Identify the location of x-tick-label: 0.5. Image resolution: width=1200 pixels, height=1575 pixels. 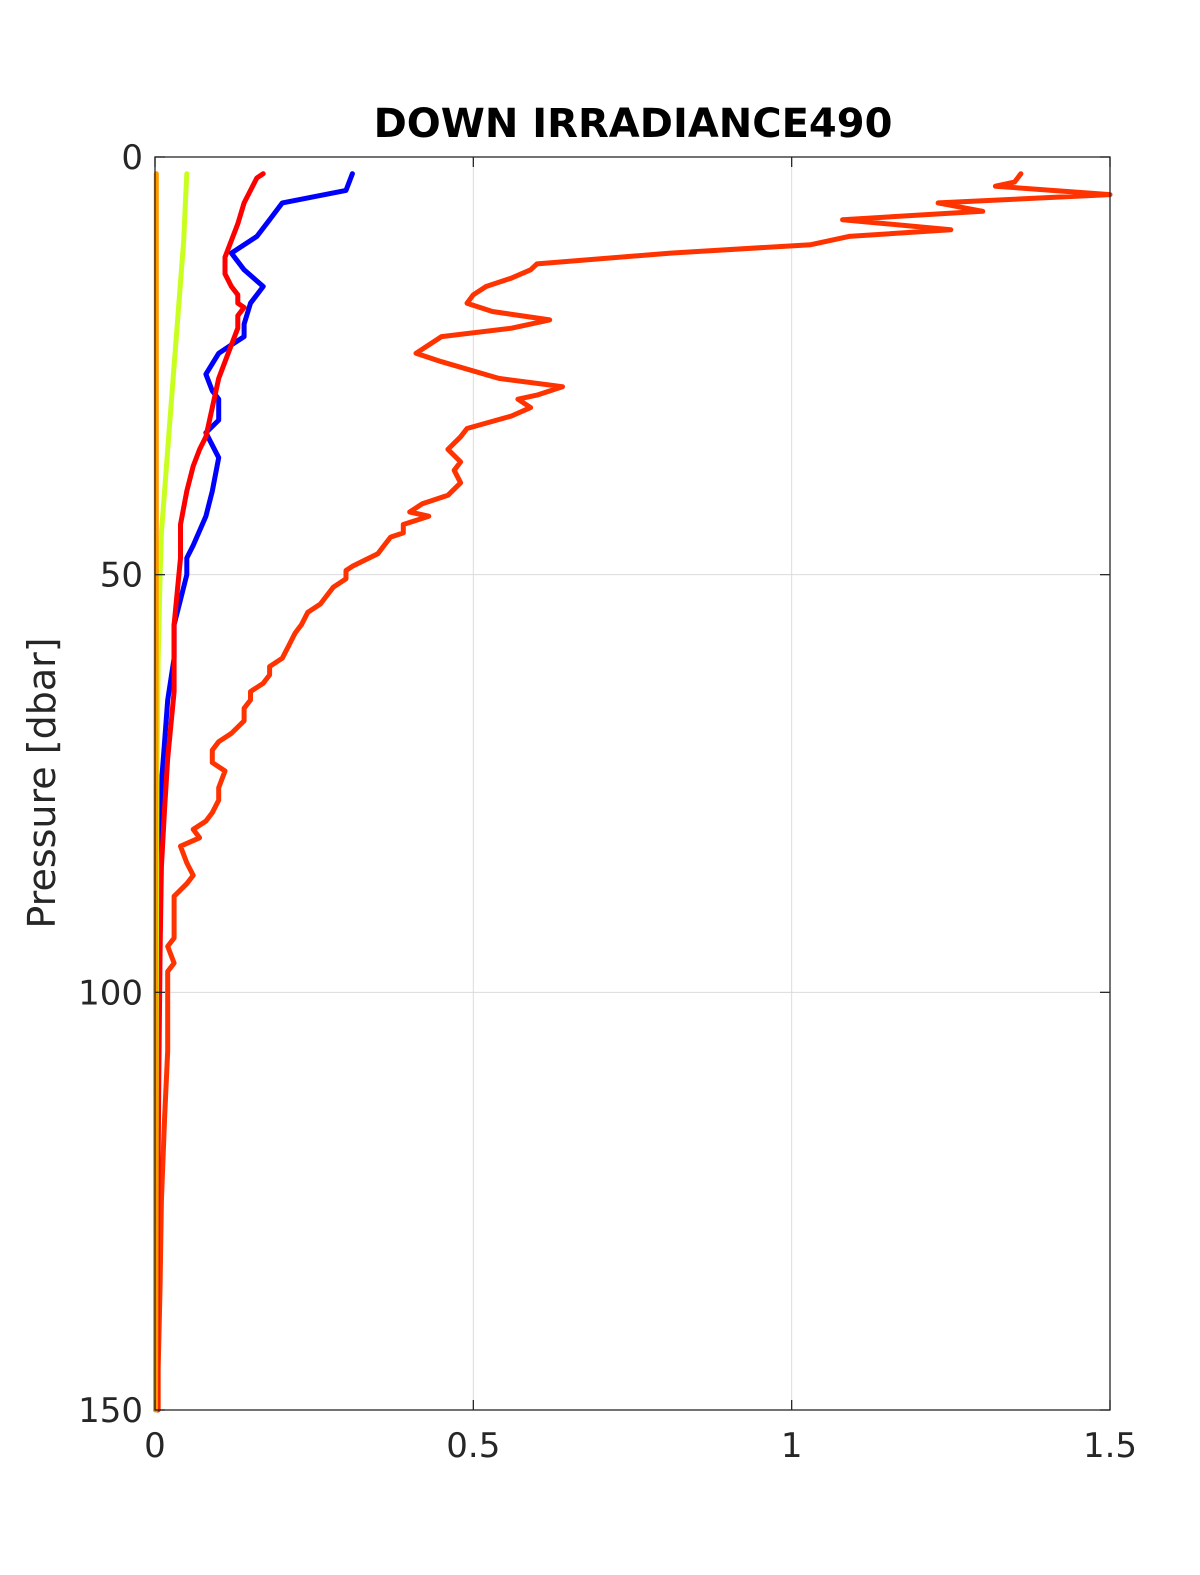
(473, 1446).